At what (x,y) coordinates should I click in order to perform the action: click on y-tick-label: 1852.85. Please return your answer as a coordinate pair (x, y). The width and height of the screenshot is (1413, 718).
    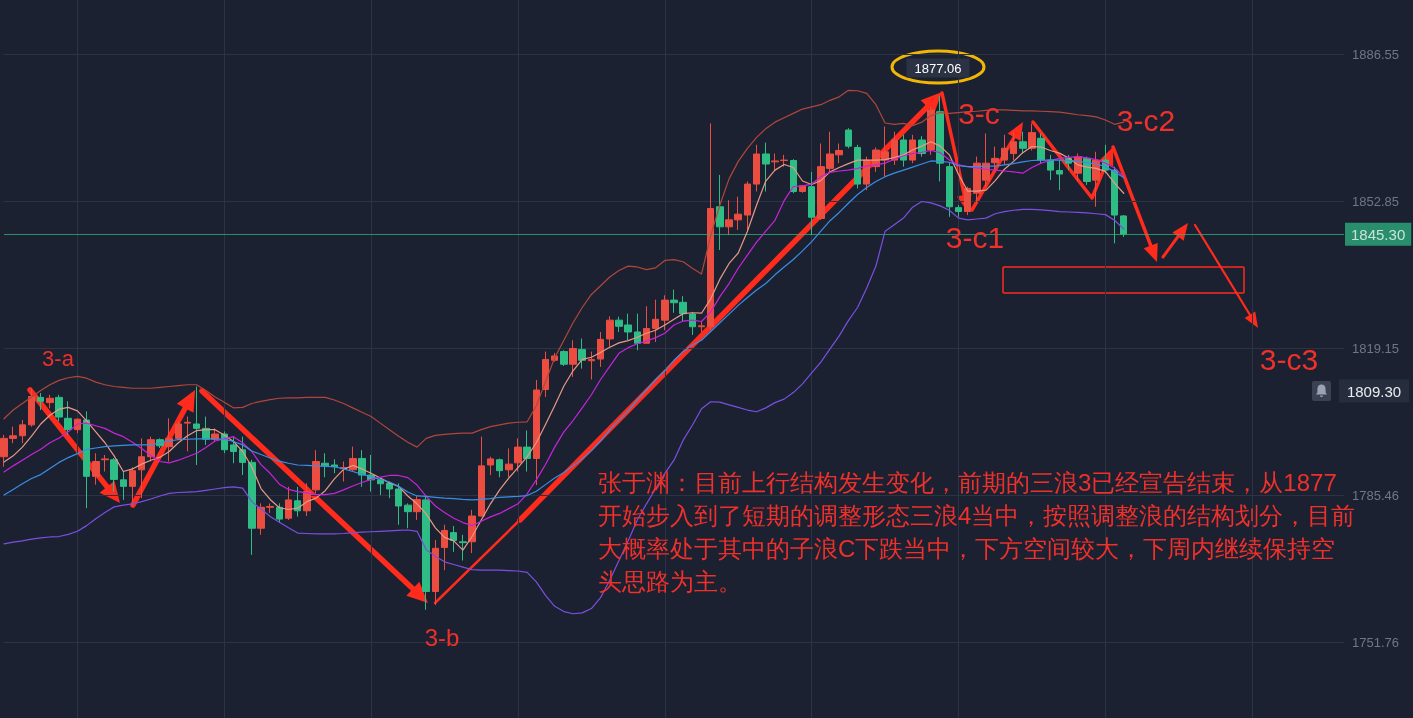
    Looking at the image, I should click on (1375, 201).